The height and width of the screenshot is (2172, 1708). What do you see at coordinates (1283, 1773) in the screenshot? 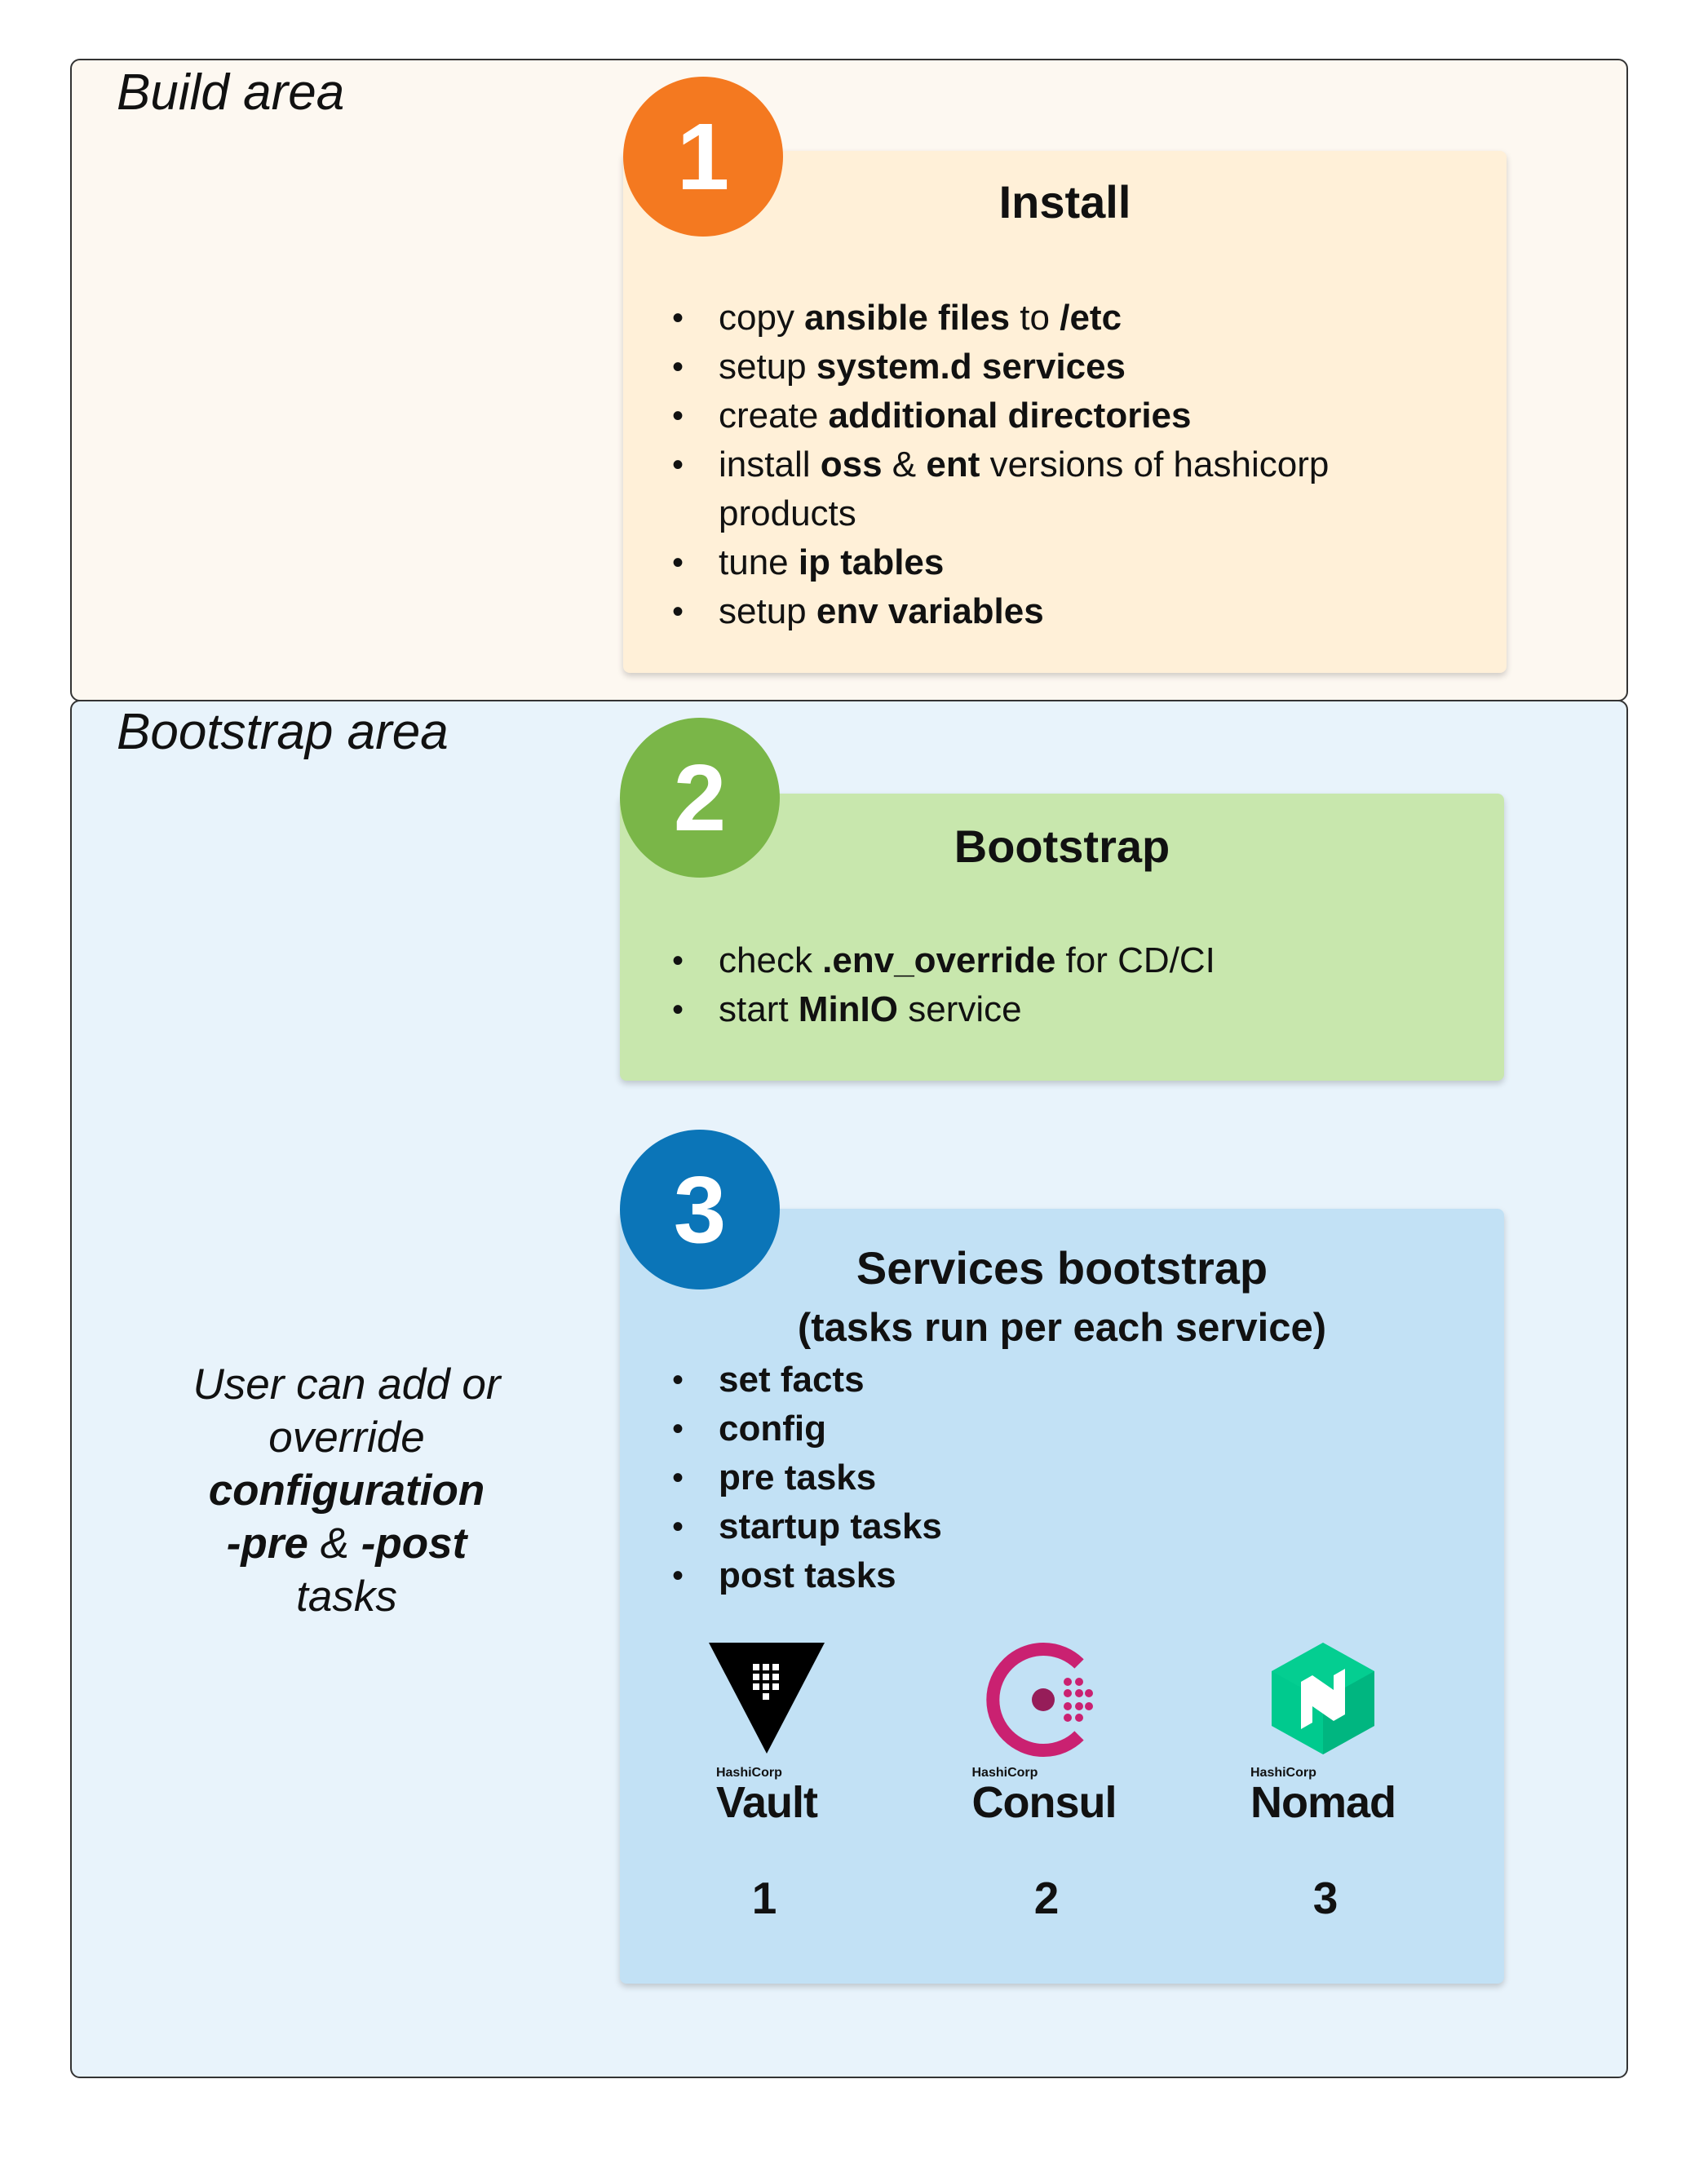
I see `nomad-brand-label: HashiCorp` at bounding box center [1283, 1773].